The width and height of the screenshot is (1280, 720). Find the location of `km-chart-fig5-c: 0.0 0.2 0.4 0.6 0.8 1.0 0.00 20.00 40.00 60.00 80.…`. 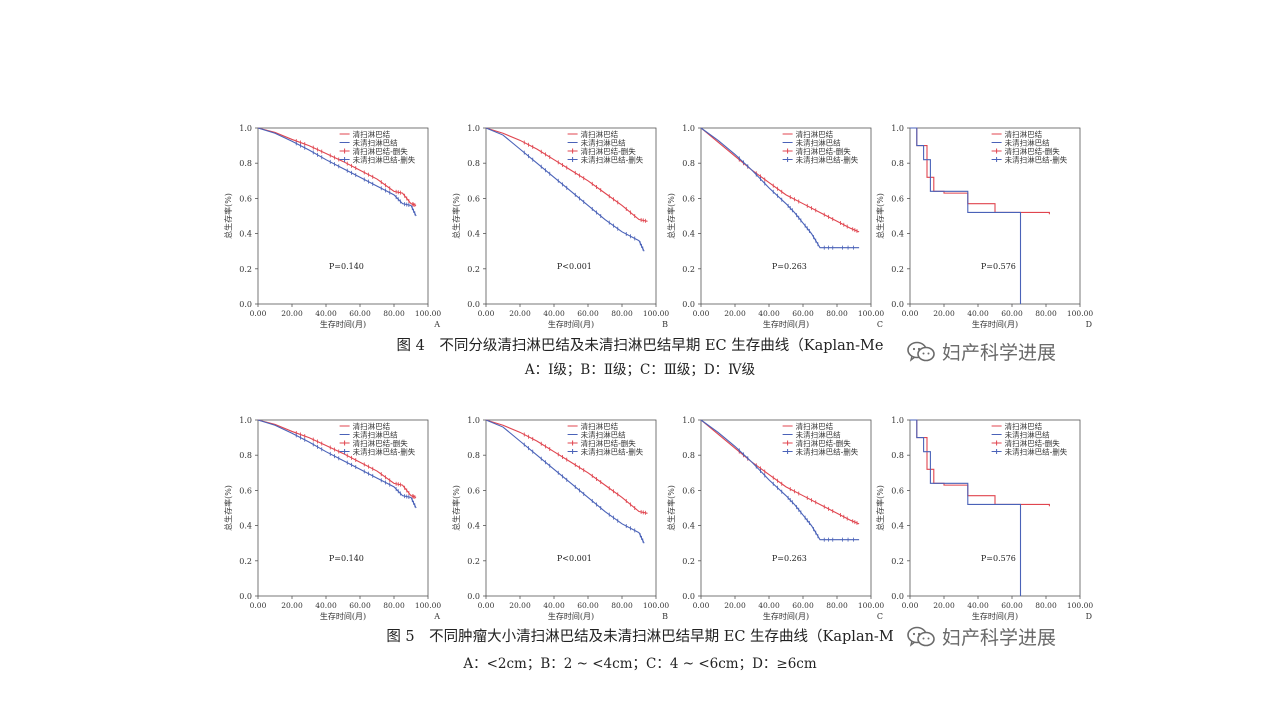

km-chart-fig5-c: 0.0 0.2 0.4 0.6 0.8 1.0 0.00 20.00 40.00 60.00 80.… is located at coordinates (774, 517).